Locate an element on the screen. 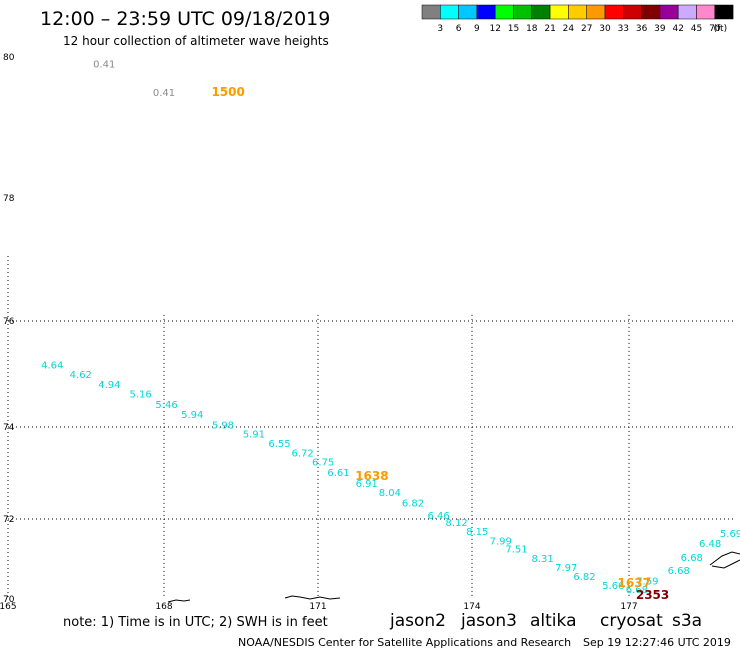 This screenshot has width=740, height=654. color-scale-label: 21 is located at coordinates (549, 29).